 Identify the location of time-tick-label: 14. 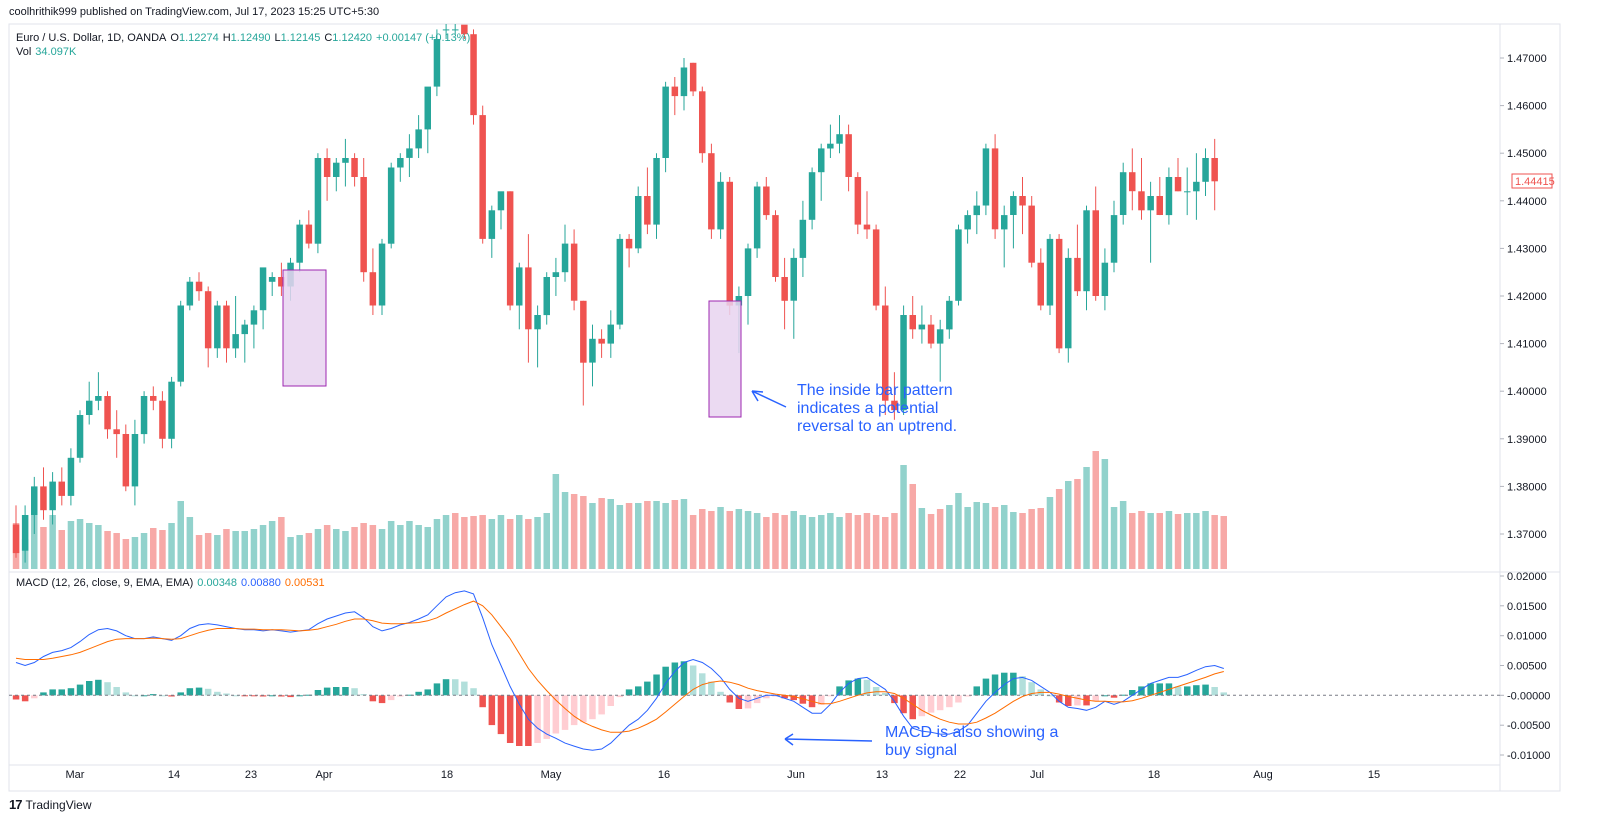
(174, 775).